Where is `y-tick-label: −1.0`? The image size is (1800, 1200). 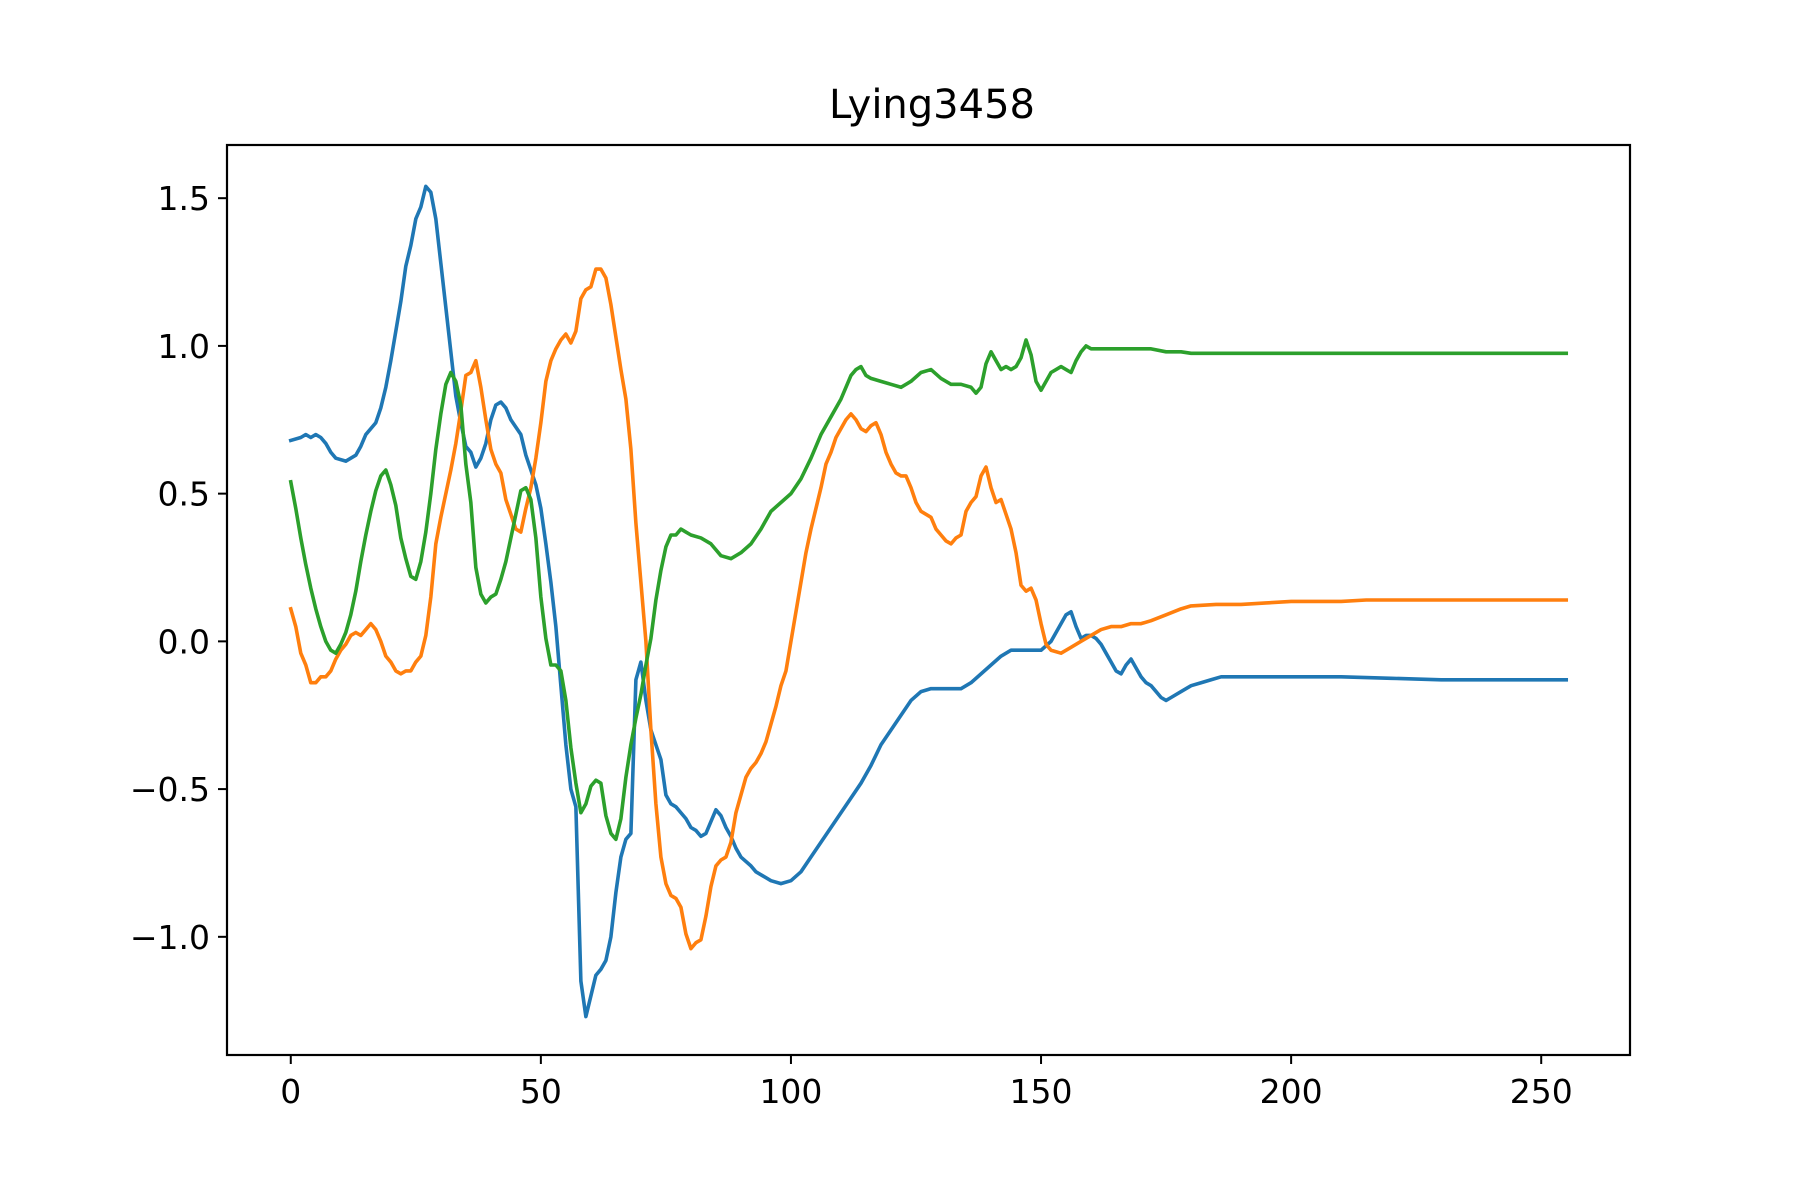
y-tick-label: −1.0 is located at coordinates (170, 937).